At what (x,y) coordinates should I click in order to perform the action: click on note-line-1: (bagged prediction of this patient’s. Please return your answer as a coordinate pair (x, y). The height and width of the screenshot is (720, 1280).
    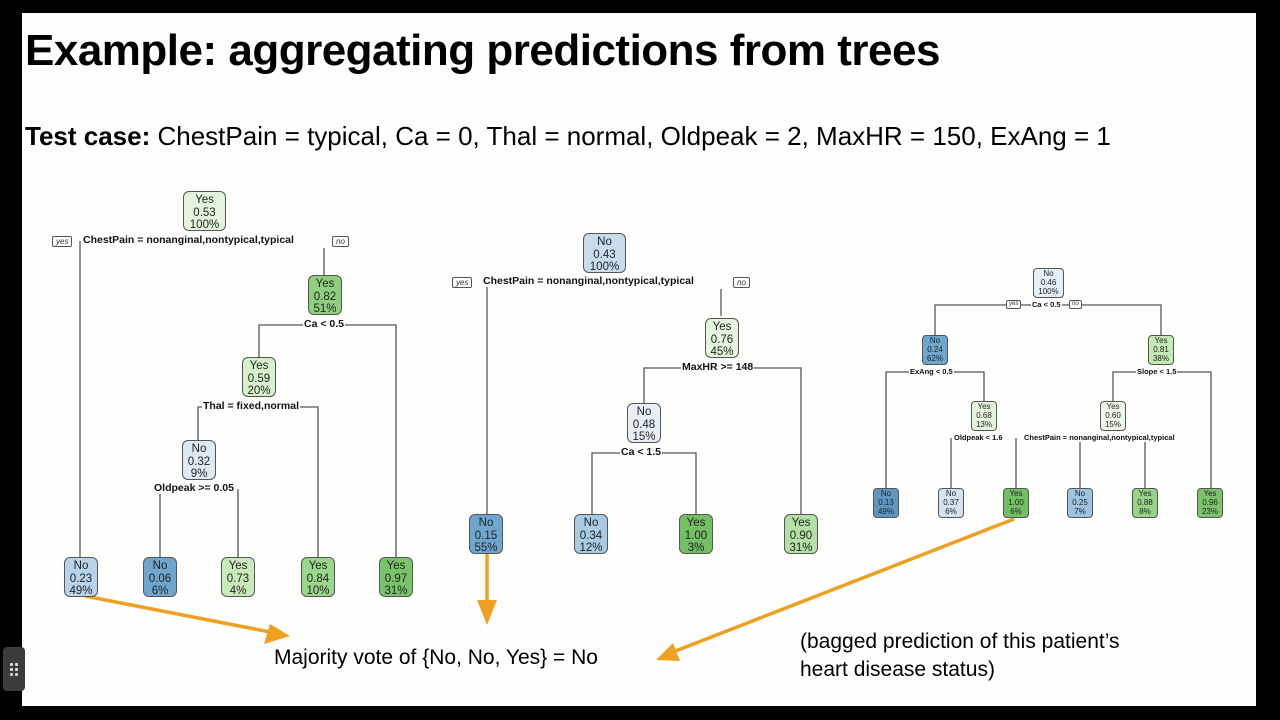
    Looking at the image, I should click on (960, 641).